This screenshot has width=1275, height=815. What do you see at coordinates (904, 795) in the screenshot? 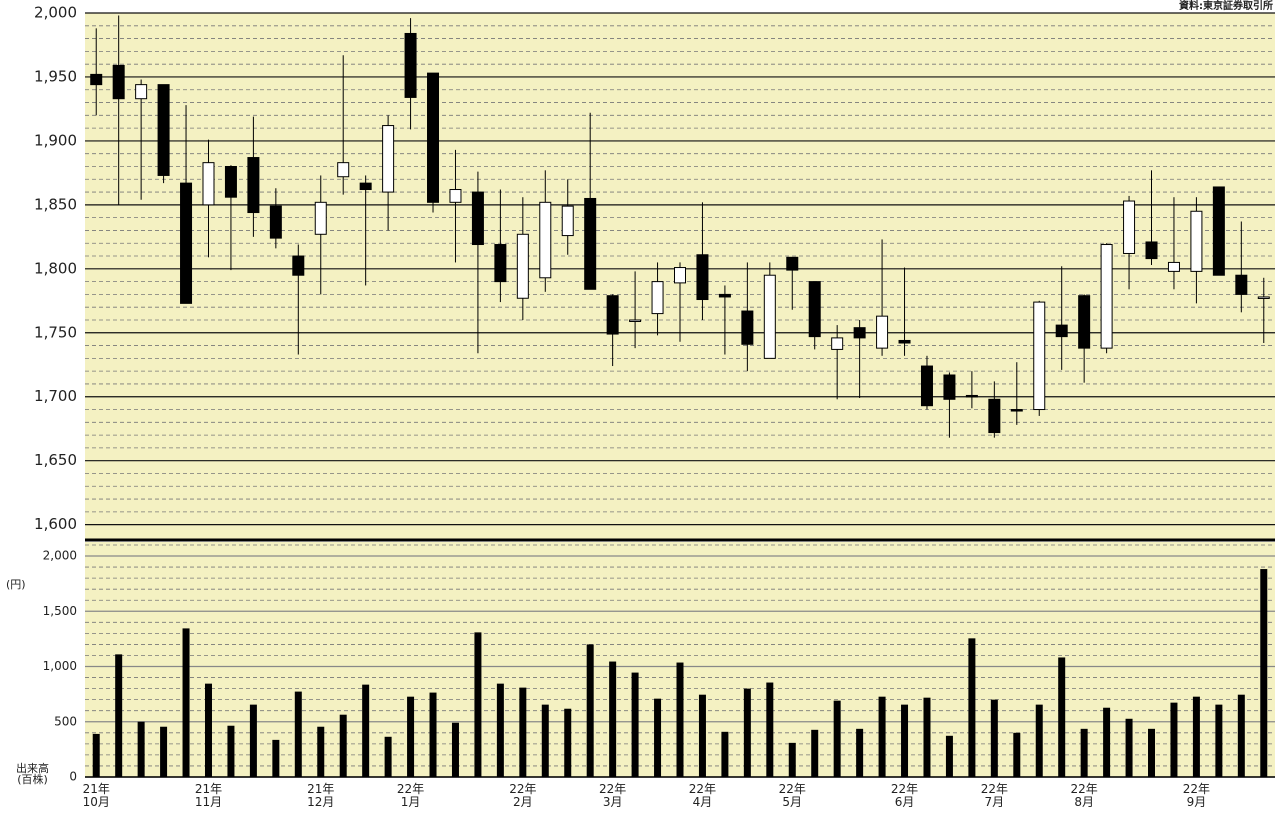
I see `x-tick-label: 22年 6月` at bounding box center [904, 795].